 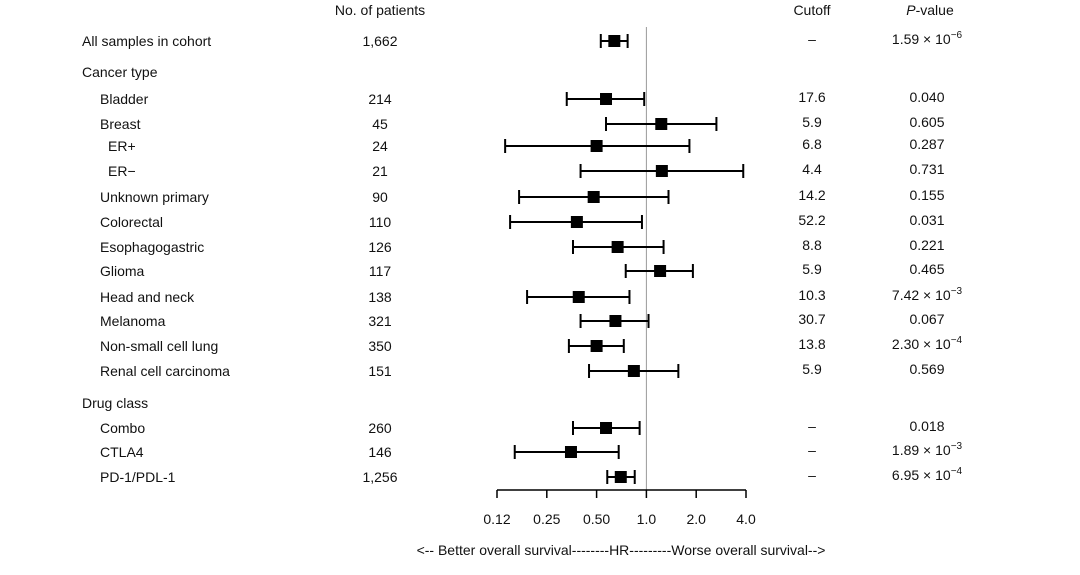 What do you see at coordinates (165, 371) in the screenshot?
I see `row-label: Renal cell carcinoma` at bounding box center [165, 371].